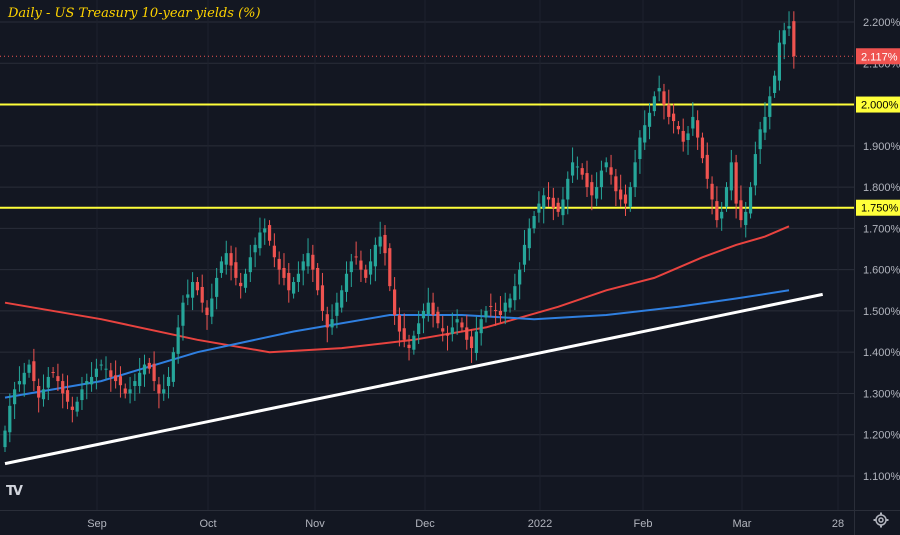 Image resolution: width=900 pixels, height=535 pixels. What do you see at coordinates (315, 524) in the screenshot?
I see `x-tick-label: Nov` at bounding box center [315, 524].